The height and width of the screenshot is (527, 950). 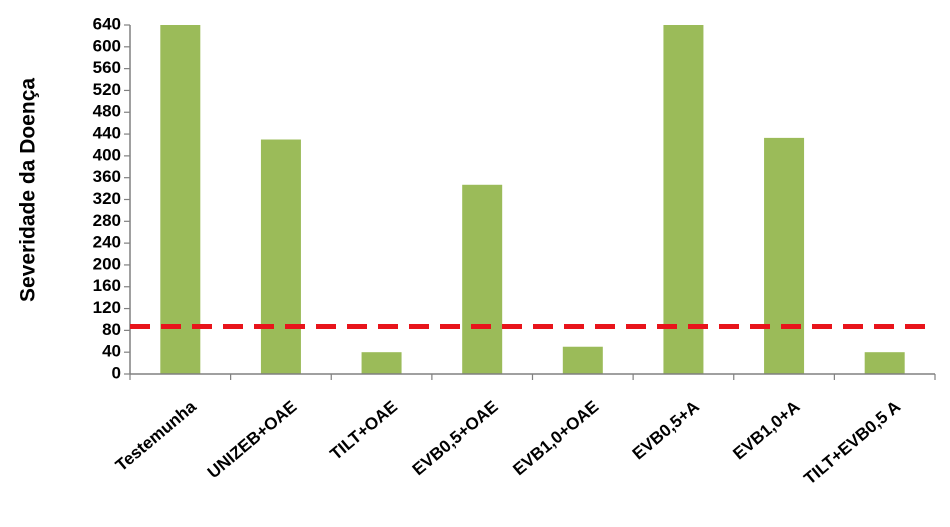 What do you see at coordinates (28, 190) in the screenshot?
I see `y-axis-title: Severidade da Doença` at bounding box center [28, 190].